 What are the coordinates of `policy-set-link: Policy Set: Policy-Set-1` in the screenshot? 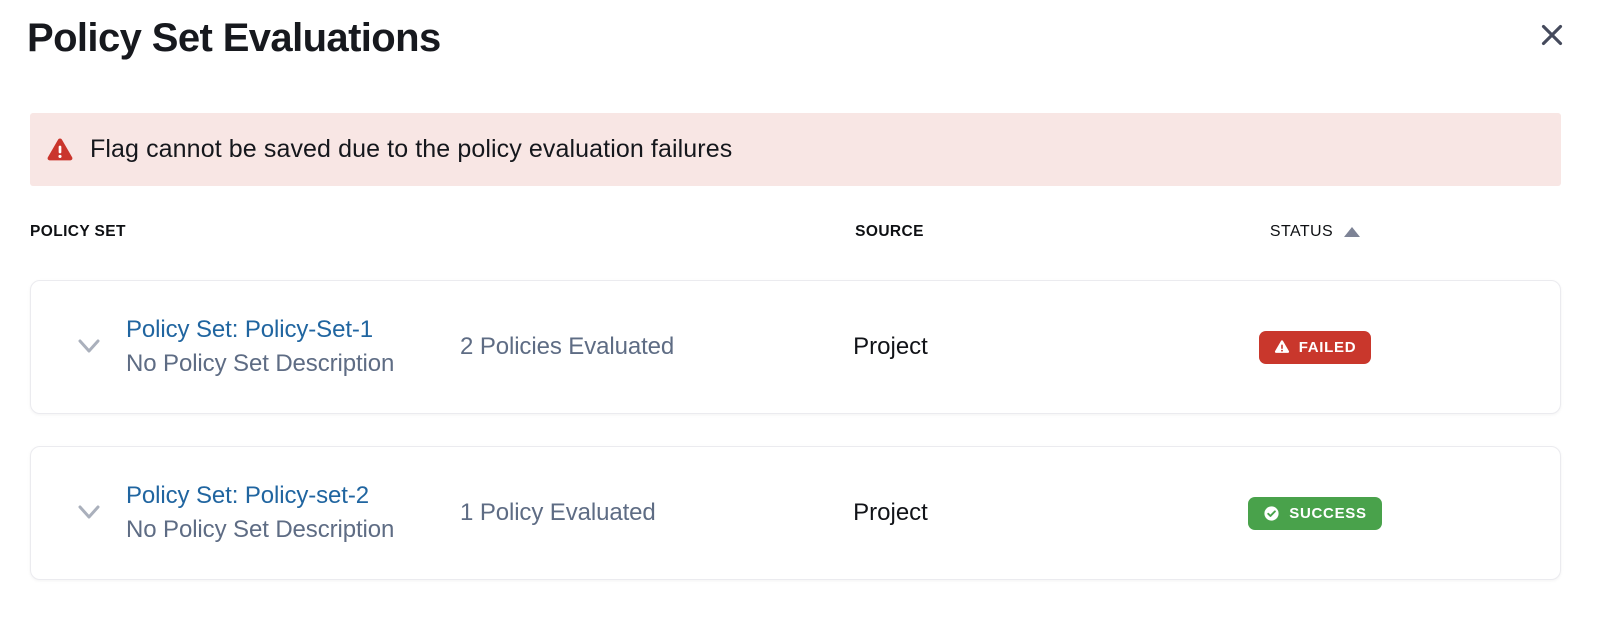 It's located at (250, 329).